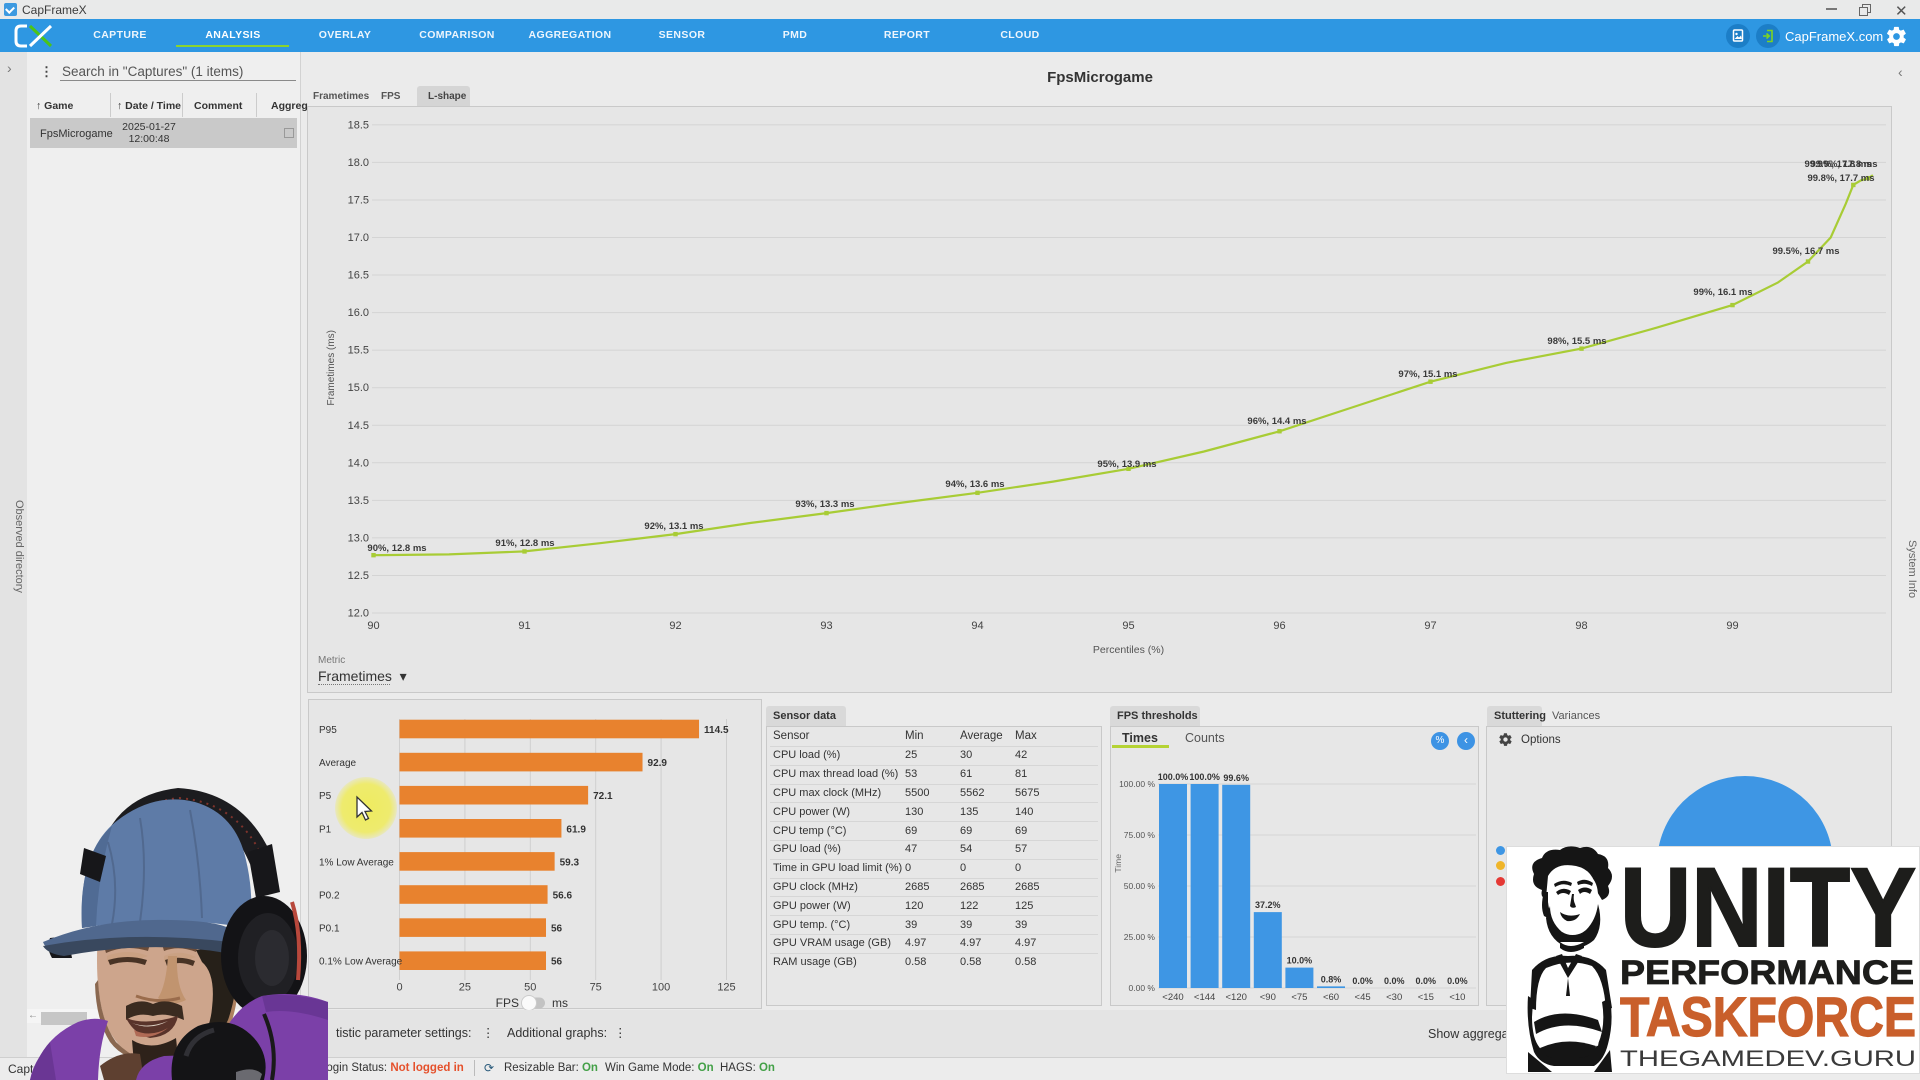  I want to click on svg-text: 1% Low Average, so click(356, 862).